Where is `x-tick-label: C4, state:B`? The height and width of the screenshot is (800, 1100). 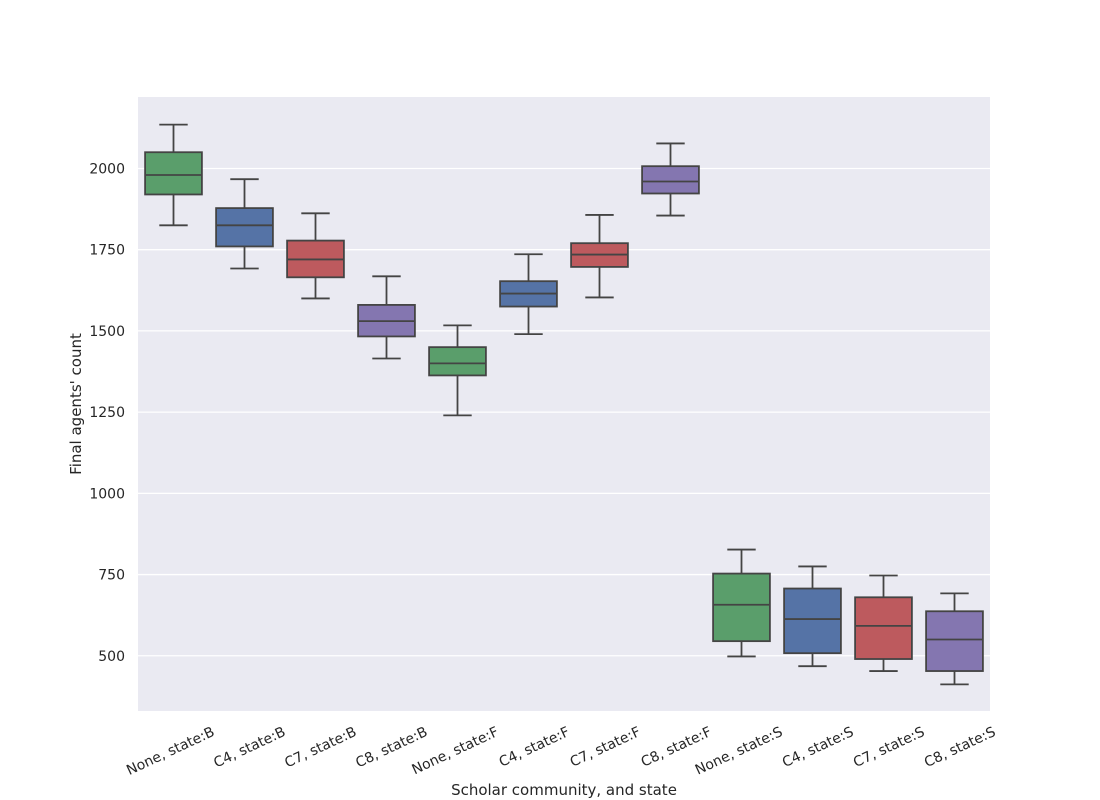
x-tick-label: C4, state:B is located at coordinates (249, 747).